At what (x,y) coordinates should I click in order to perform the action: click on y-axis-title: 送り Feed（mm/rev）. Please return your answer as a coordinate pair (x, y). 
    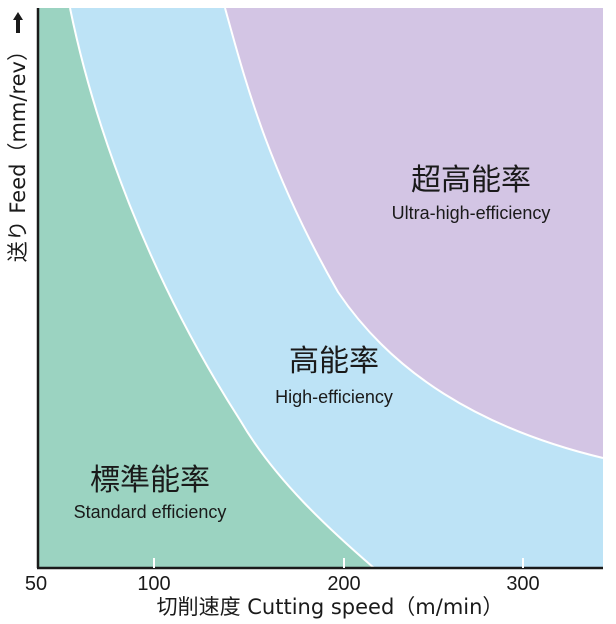
    Looking at the image, I should click on (18, 151).